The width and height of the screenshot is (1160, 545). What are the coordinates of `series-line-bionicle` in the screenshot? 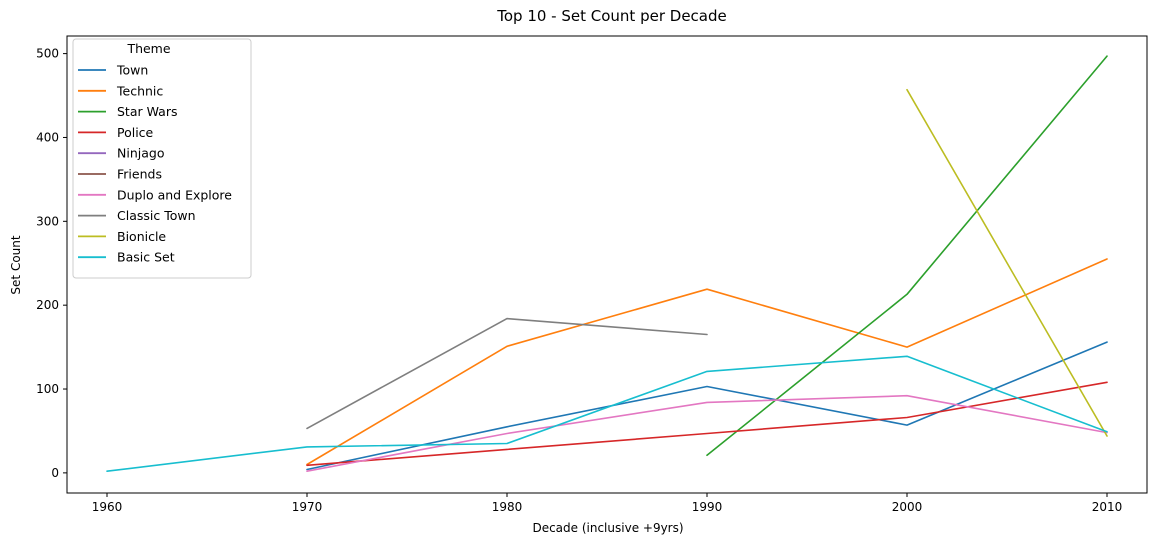 It's located at (1007, 262).